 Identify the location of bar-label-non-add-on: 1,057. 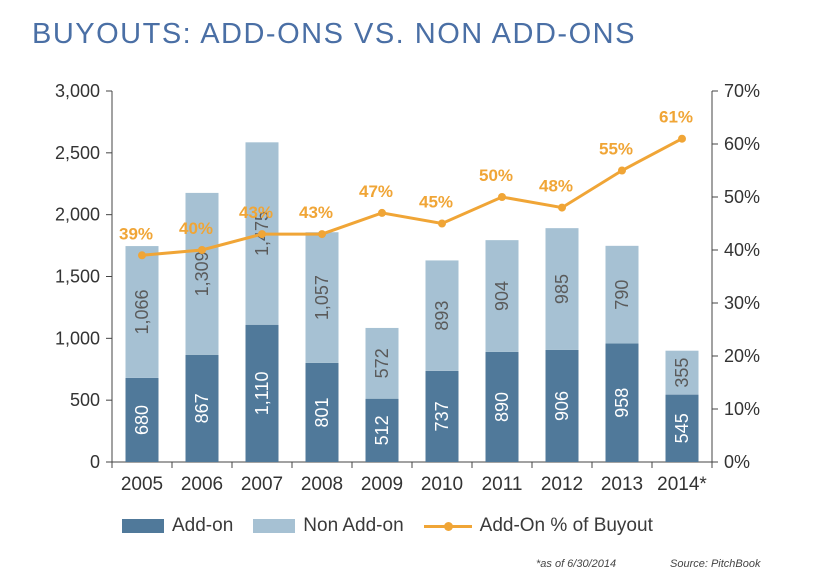
(322, 297).